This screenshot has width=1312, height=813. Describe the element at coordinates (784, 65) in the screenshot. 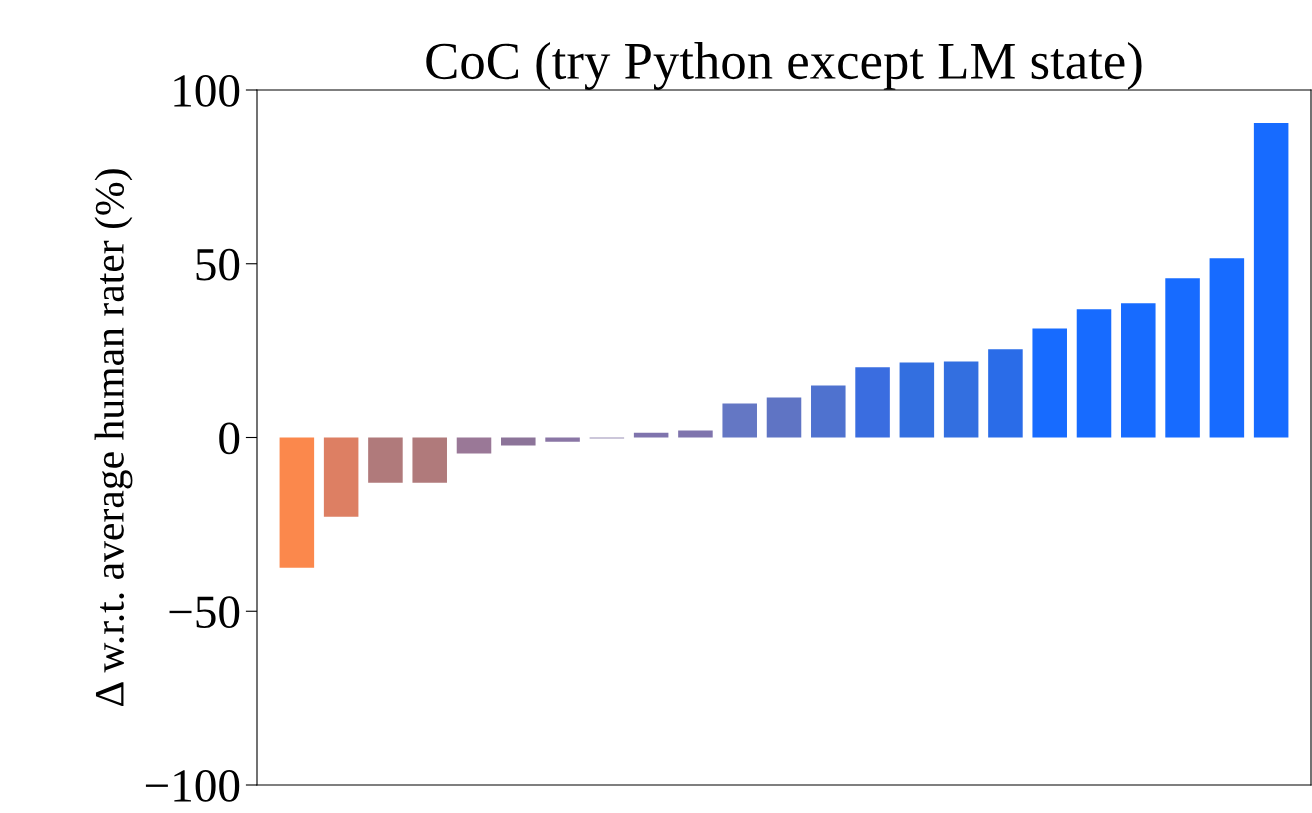

I see `chart-title: CoC (try Python except LM state)` at that location.